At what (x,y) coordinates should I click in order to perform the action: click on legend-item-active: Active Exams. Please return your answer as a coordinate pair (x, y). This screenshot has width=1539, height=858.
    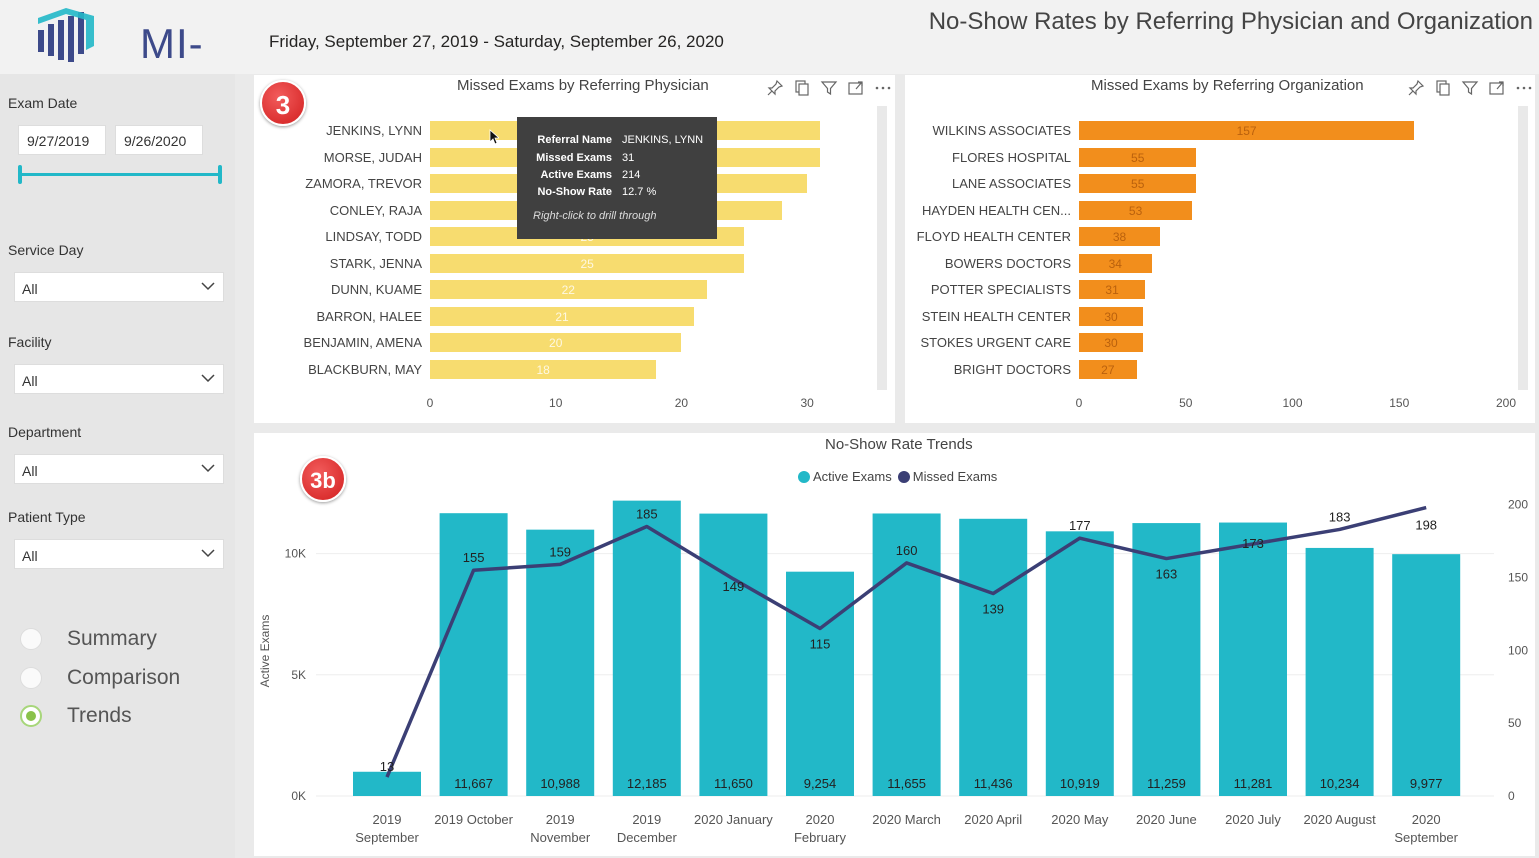
    Looking at the image, I should click on (845, 476).